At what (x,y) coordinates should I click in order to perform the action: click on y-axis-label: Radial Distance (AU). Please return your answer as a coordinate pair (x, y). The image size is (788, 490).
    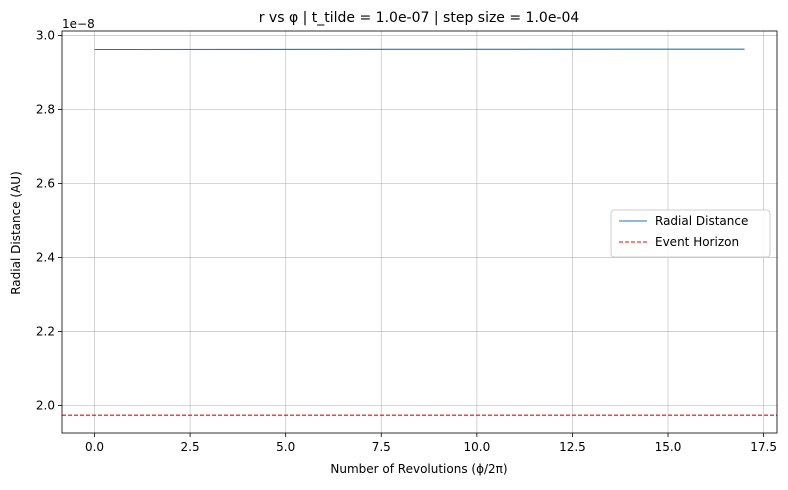
    Looking at the image, I should click on (16, 233).